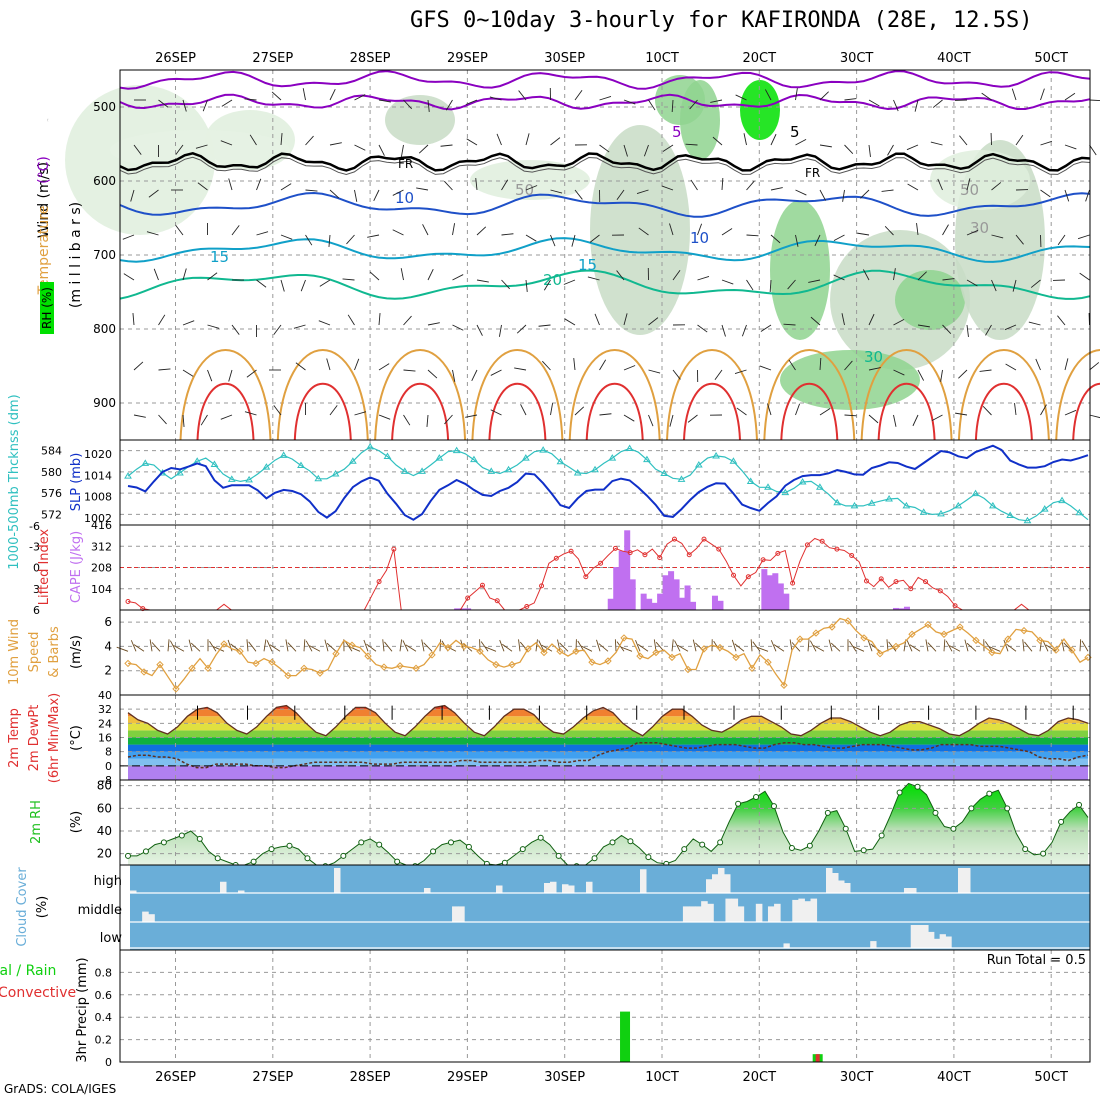 The width and height of the screenshot is (1100, 1100). What do you see at coordinates (98, 454) in the screenshot?
I see `slp-tick-label: 1020` at bounding box center [98, 454].